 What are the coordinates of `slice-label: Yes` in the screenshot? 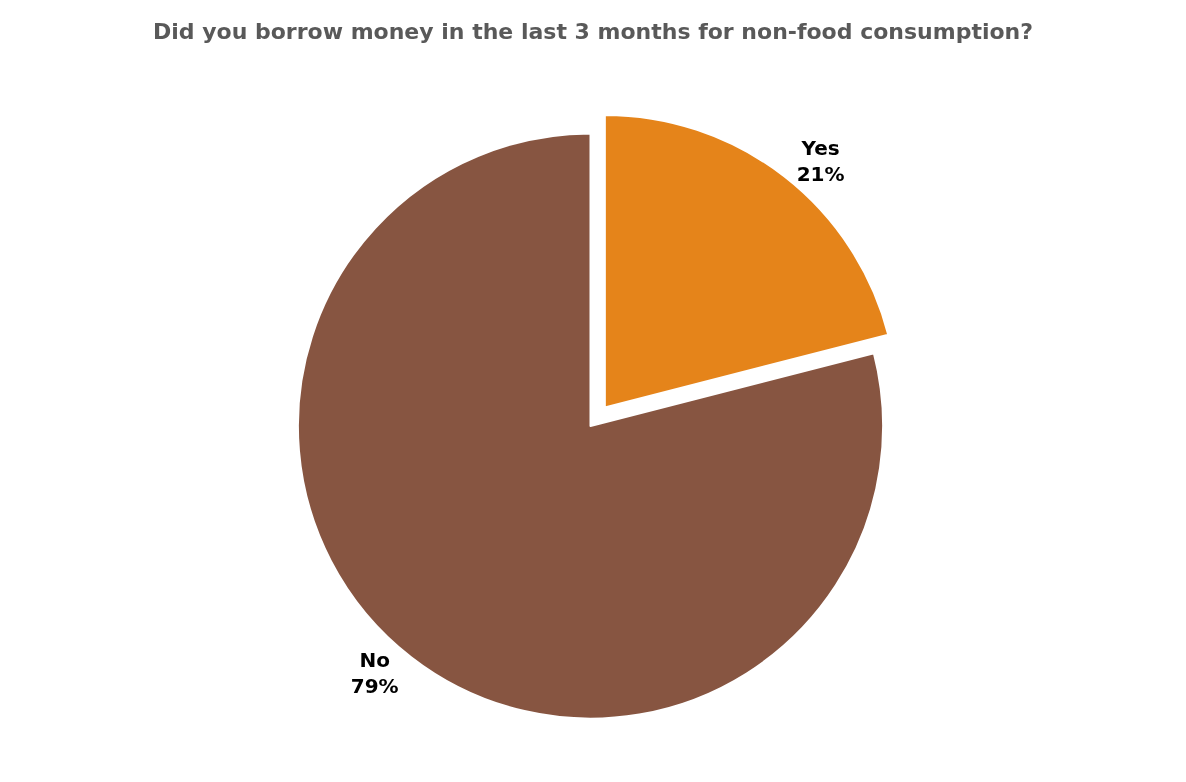 It's located at (820, 147).